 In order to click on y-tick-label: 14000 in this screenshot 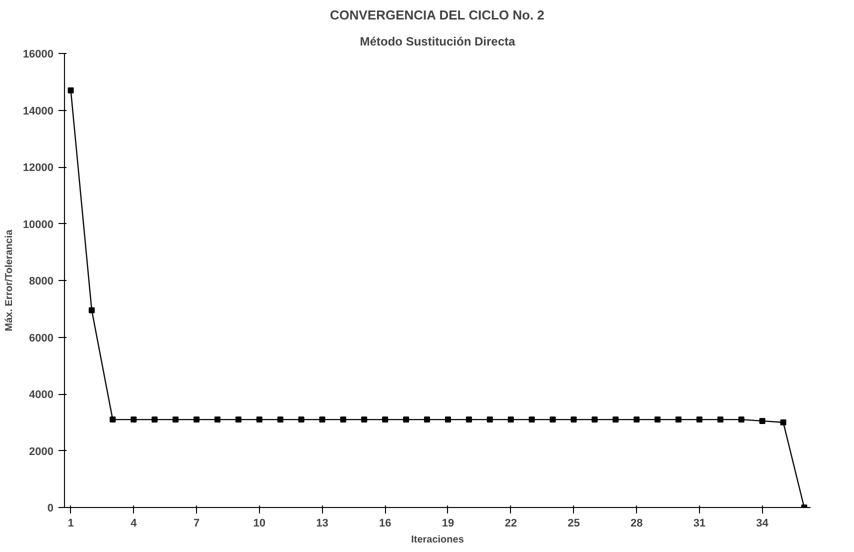, I will do `click(38, 111)`.